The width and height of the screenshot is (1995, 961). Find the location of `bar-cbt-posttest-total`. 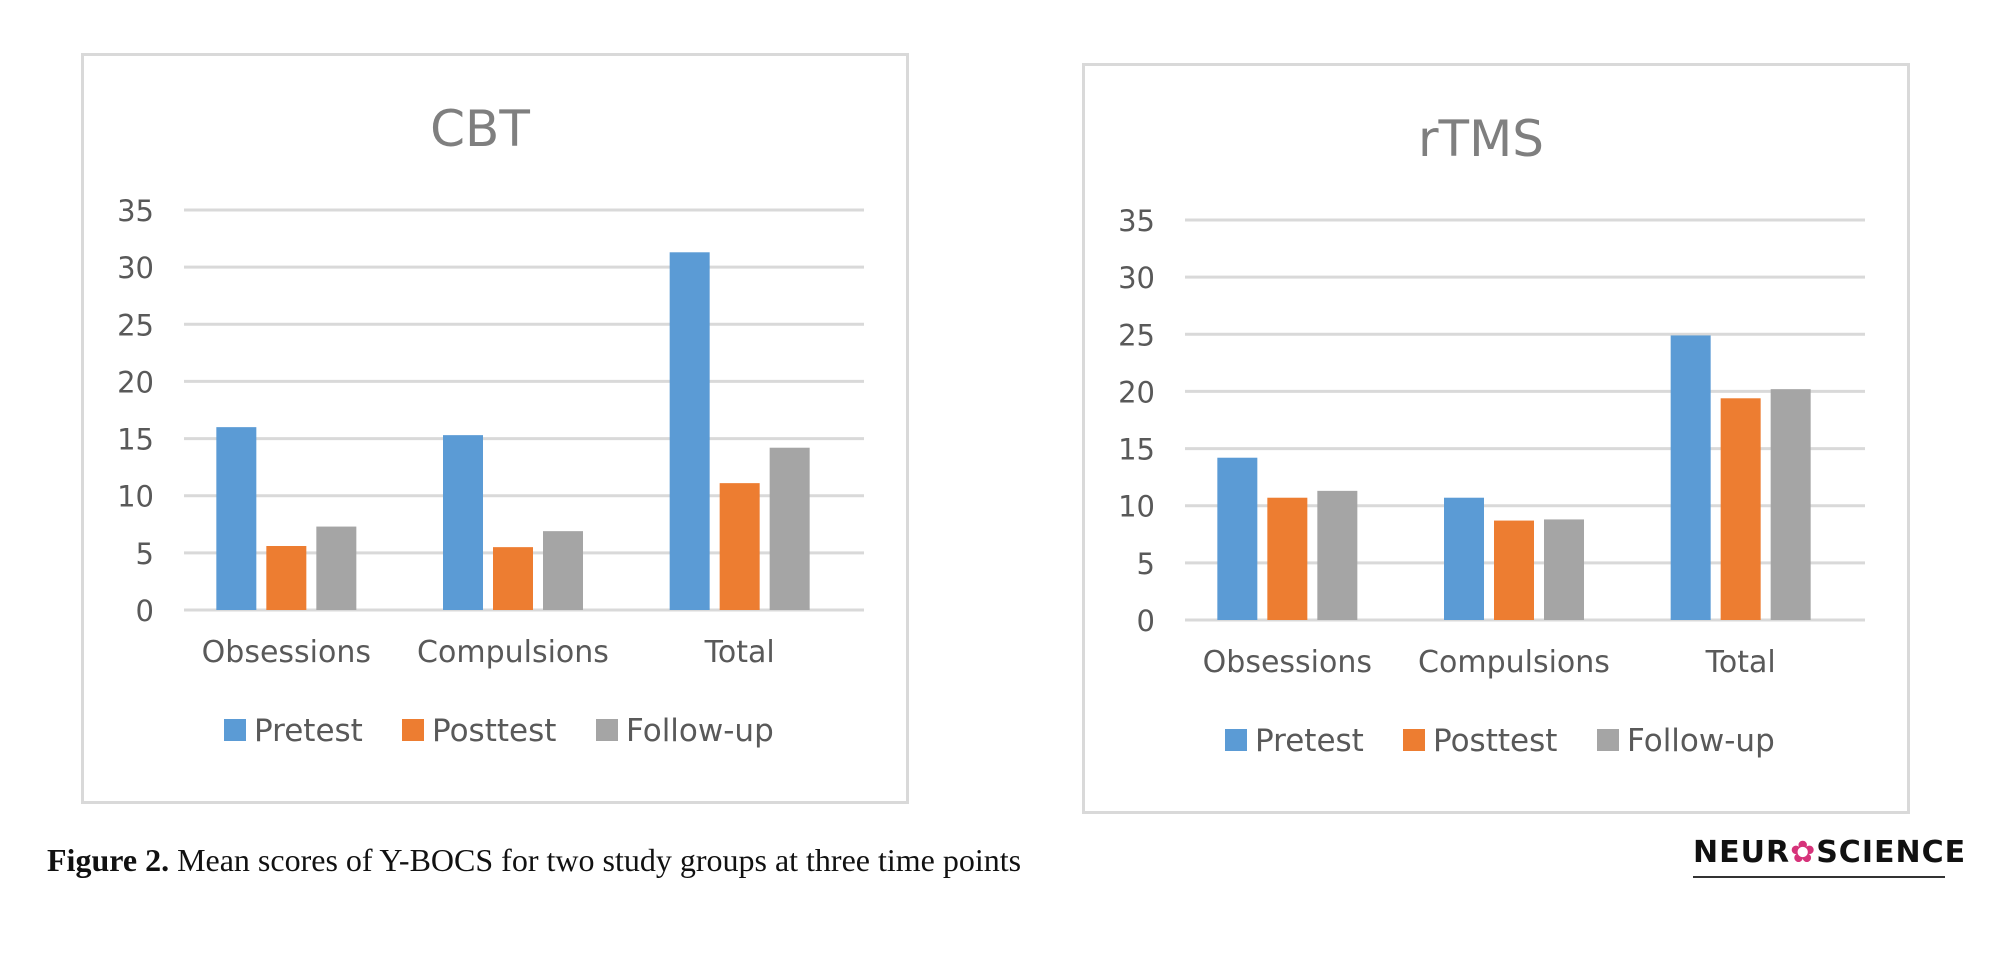

bar-cbt-posttest-total is located at coordinates (739, 546).